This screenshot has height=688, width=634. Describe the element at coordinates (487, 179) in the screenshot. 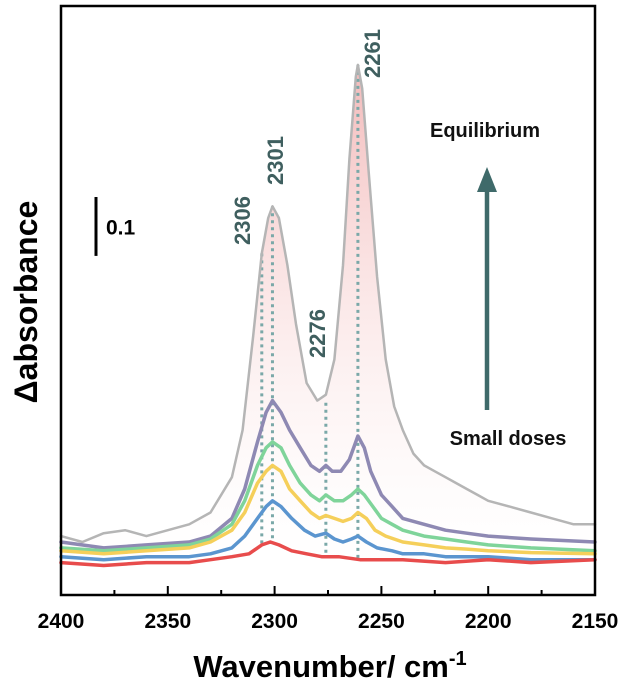

I see `trend-arrow-head` at that location.